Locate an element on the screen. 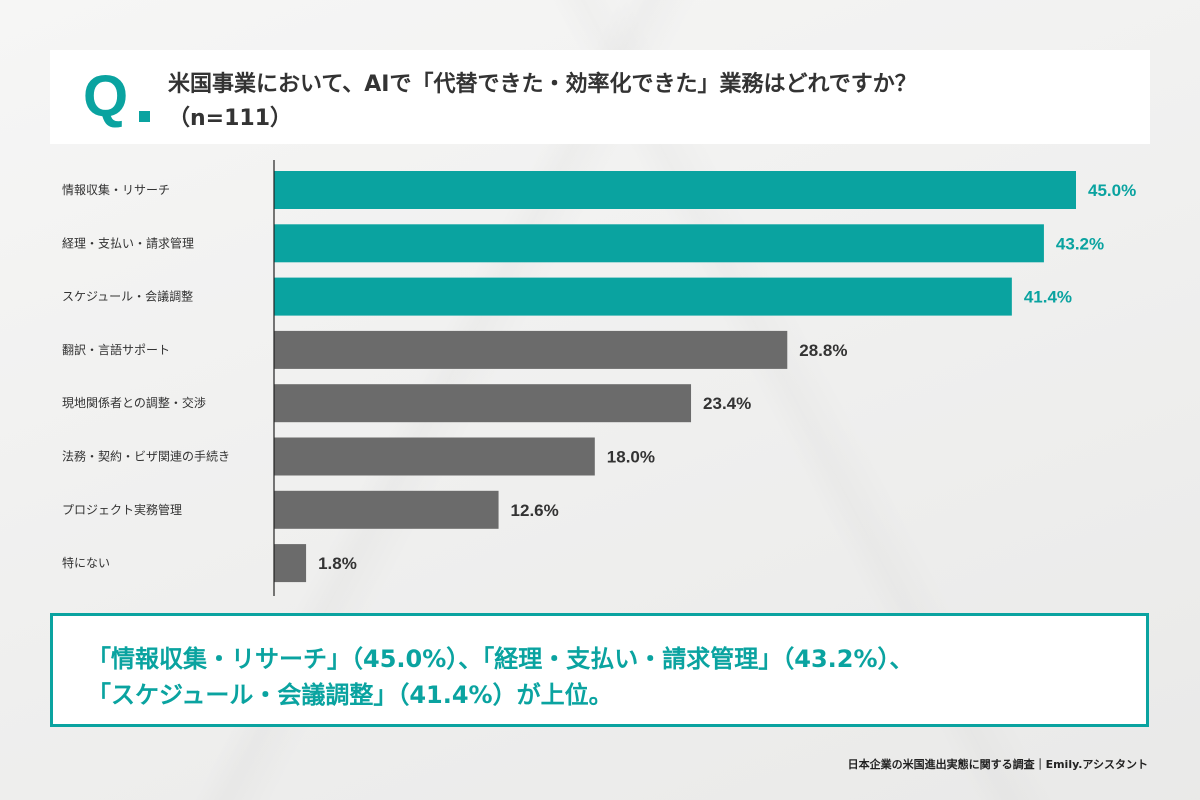 This screenshot has height=800, width=1200. summary-line-2: 「スケジュール・会議調整」（41.4%）が上位。 is located at coordinates (350, 695).